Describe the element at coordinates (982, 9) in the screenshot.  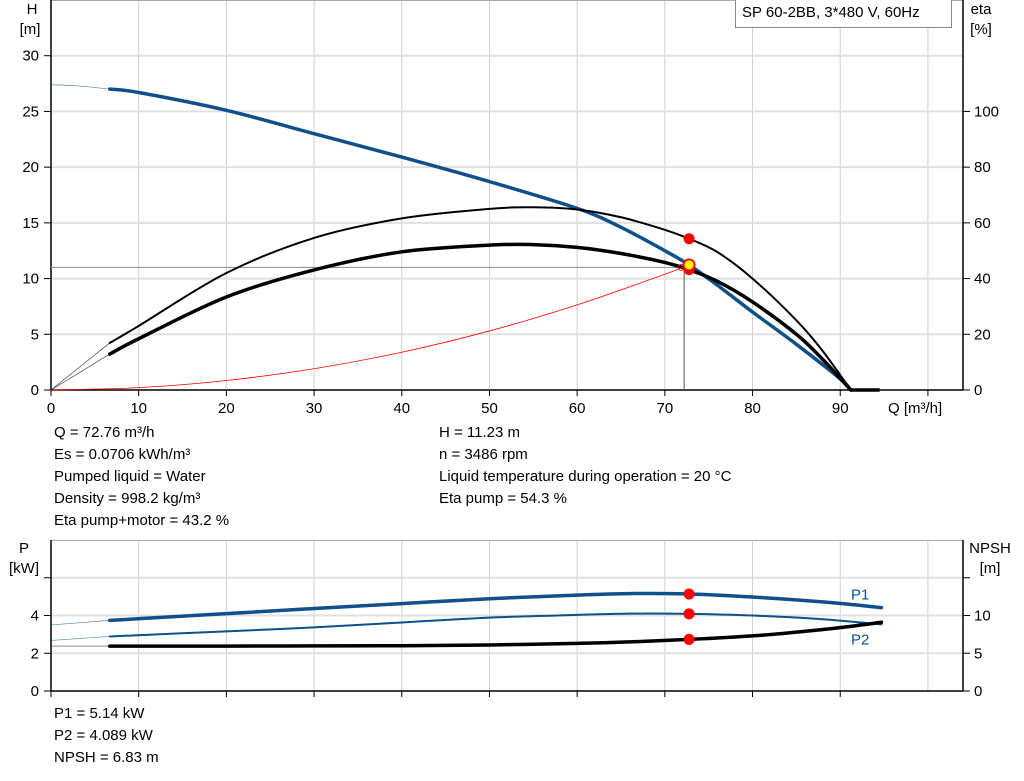
I see `y2-axis-label: eta` at that location.